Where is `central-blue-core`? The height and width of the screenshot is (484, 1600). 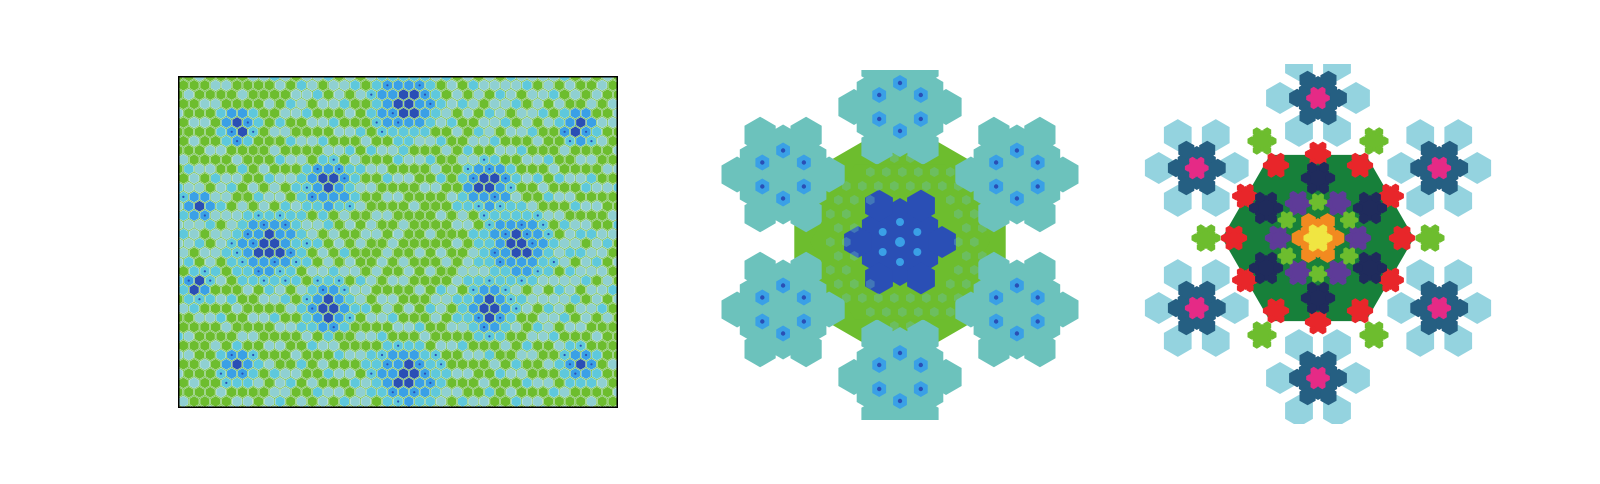 central-blue-core is located at coordinates (900, 242).